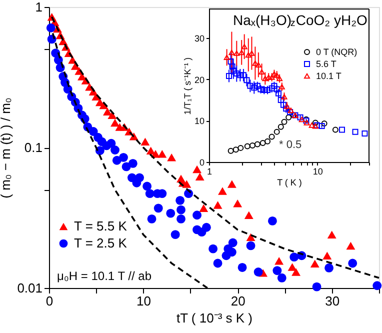  What do you see at coordinates (326, 64) in the screenshot?
I see `legend-label: 5.6 T` at bounding box center [326, 64].